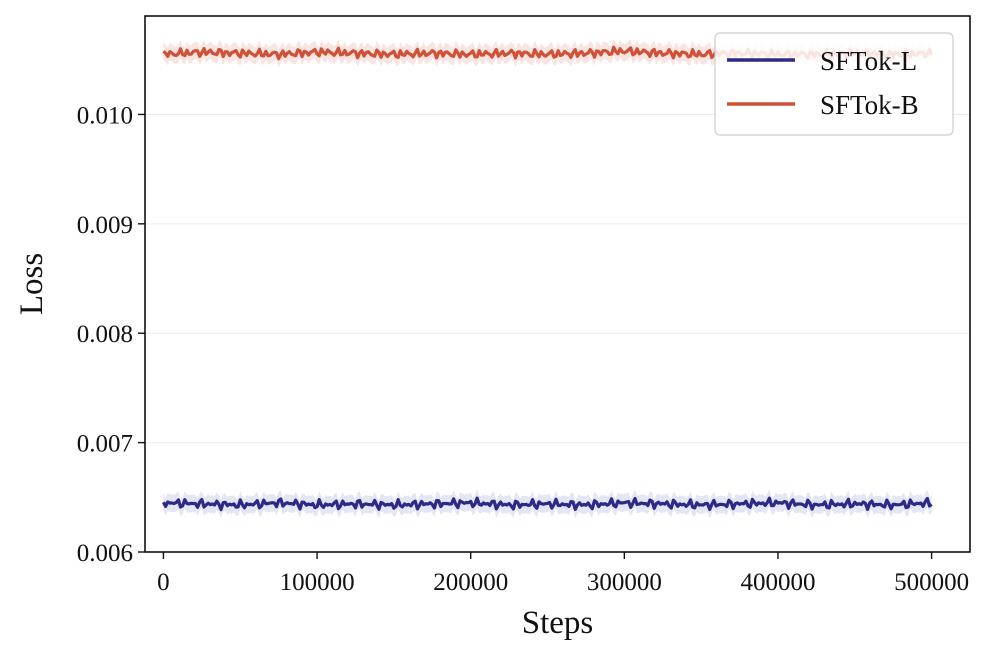  Describe the element at coordinates (32, 284) in the screenshot. I see `y-axis-title: Loss` at that location.